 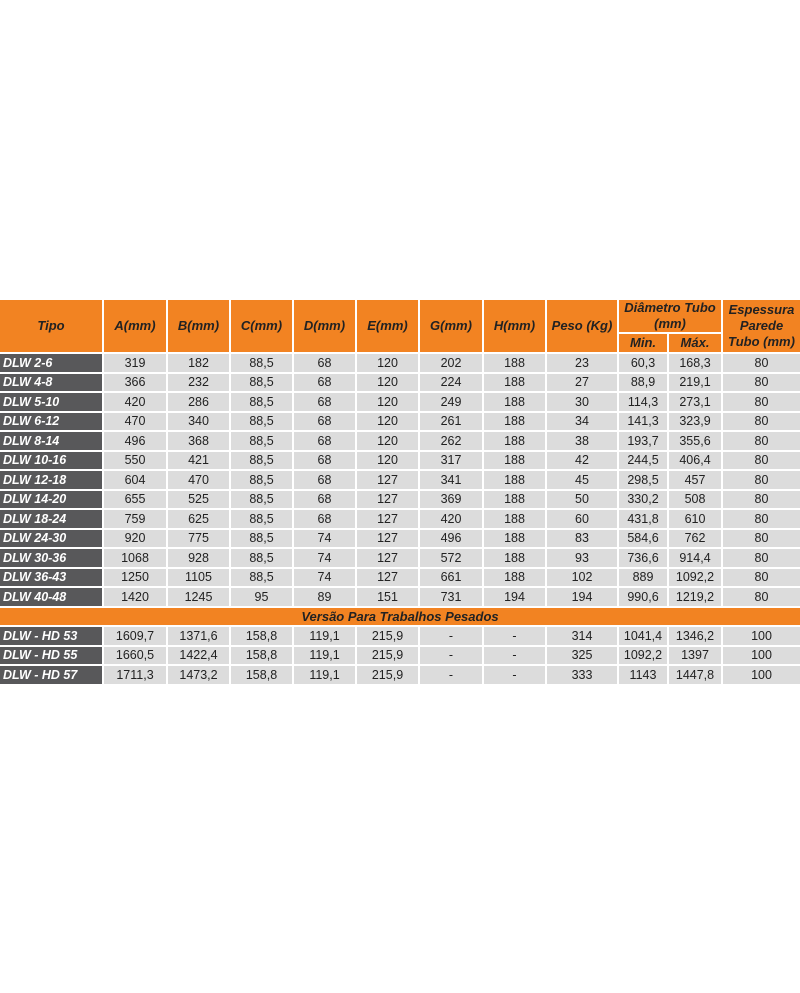 What do you see at coordinates (51, 538) in the screenshot?
I see `row-type-cell: DLW 24-30` at bounding box center [51, 538].